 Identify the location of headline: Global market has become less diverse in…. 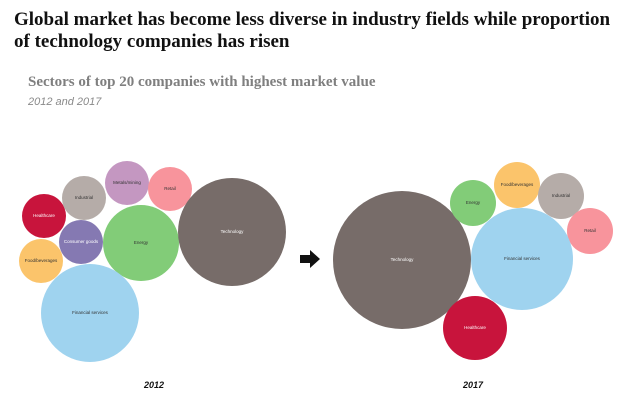
(312, 30).